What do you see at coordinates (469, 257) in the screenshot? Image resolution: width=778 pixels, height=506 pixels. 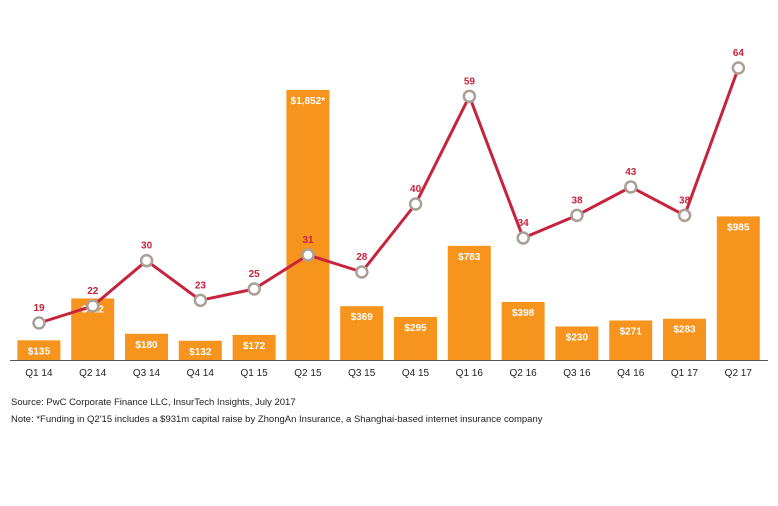 I see `bar-value-label: $783` at bounding box center [469, 257].